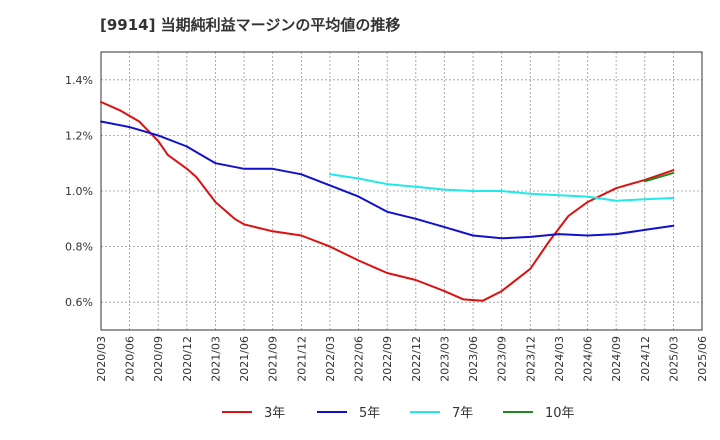 The width and height of the screenshot is (720, 440). I want to click on x-tick-label: 2024/09, so click(616, 359).